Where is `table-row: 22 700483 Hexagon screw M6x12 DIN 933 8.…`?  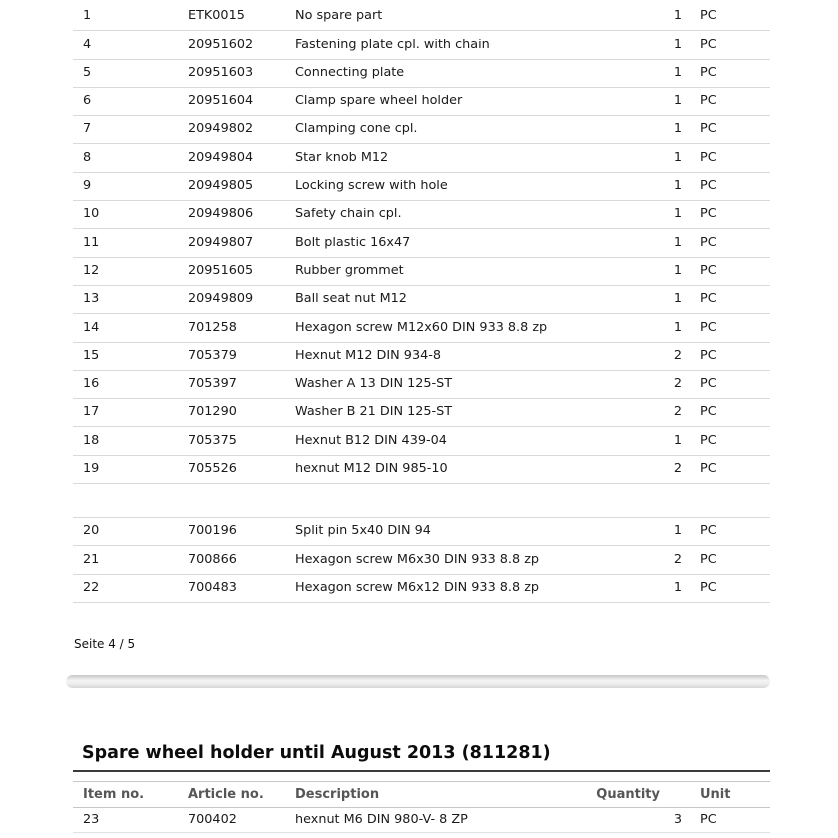 table-row: 22 700483 Hexagon screw M6x12 DIN 933 8.… is located at coordinates (421, 589).